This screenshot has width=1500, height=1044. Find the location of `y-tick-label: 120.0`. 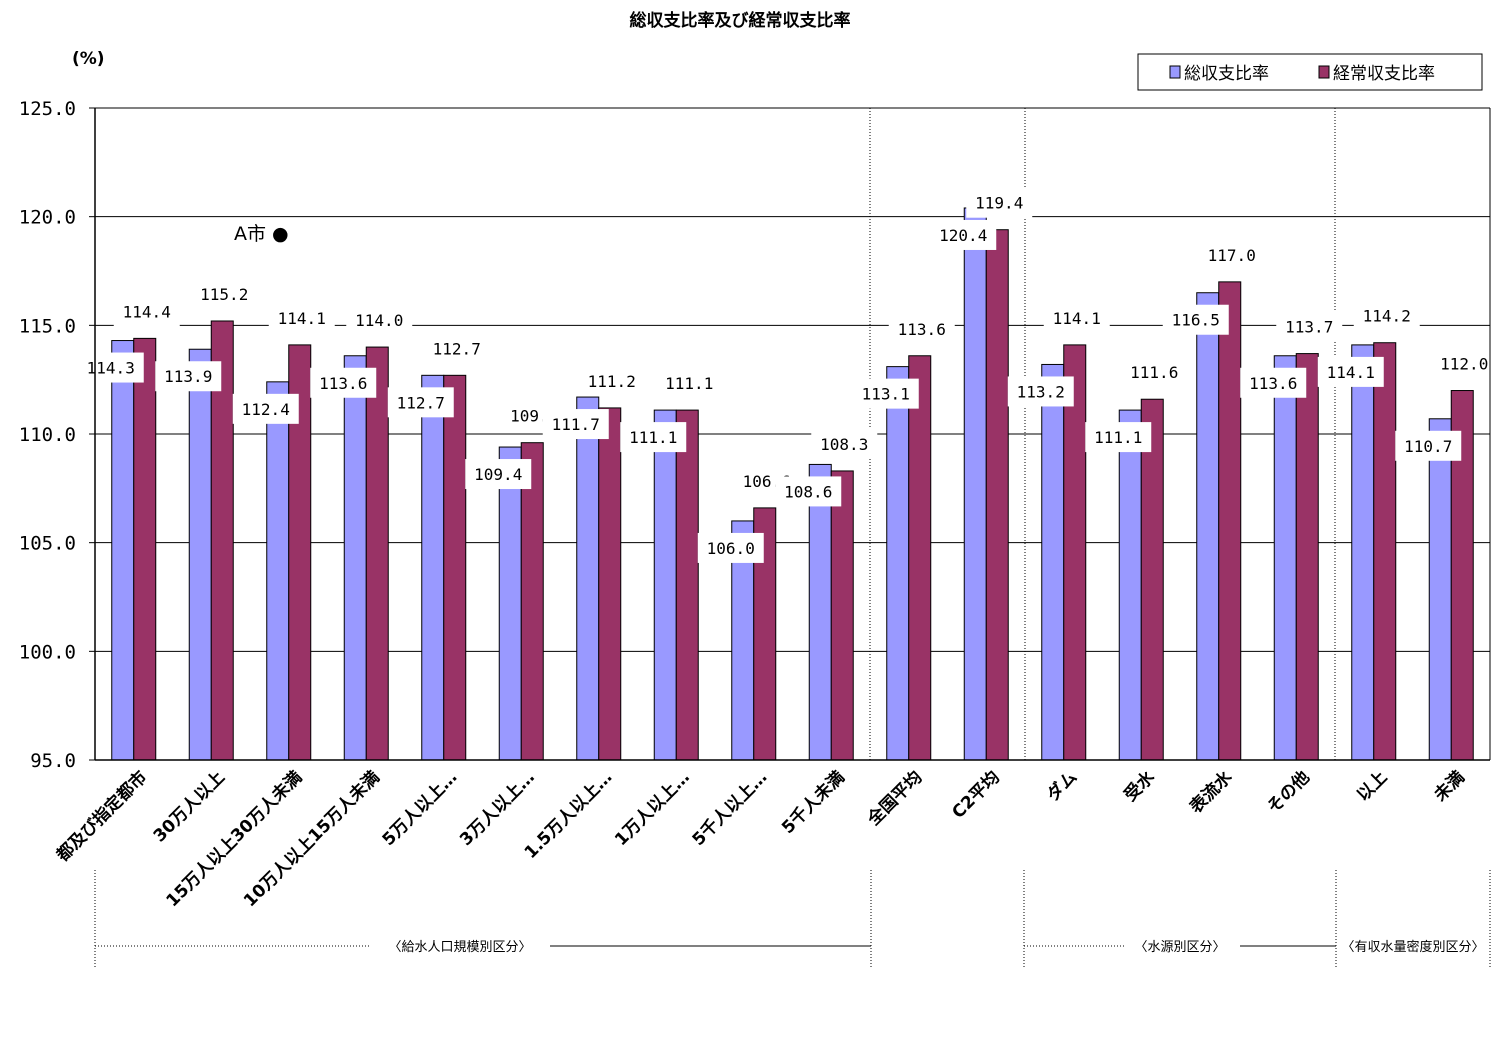

y-tick-label: 120.0 is located at coordinates (47, 218).